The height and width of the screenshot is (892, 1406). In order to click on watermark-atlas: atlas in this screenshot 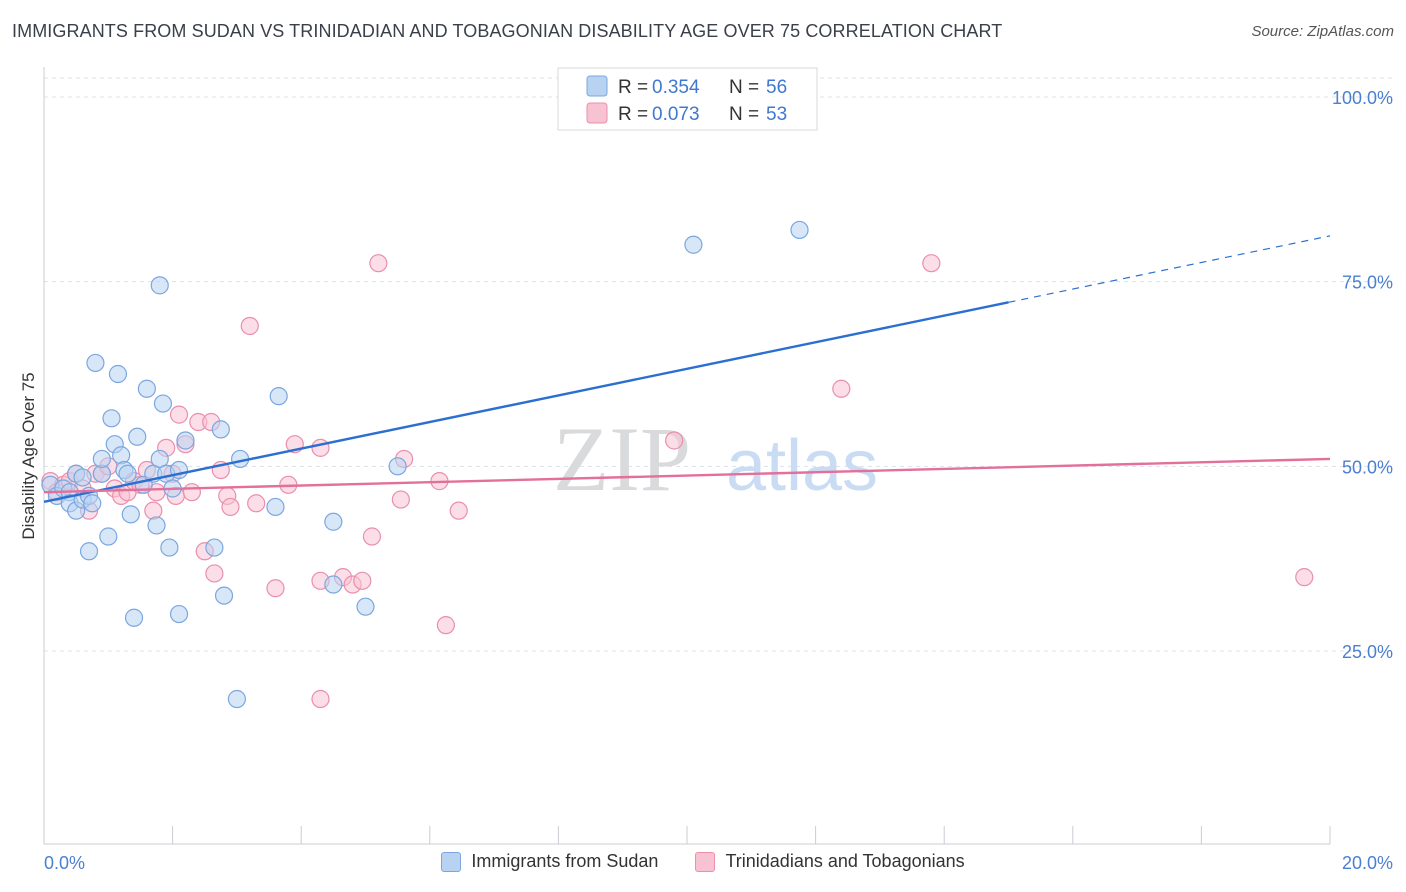, I will do `click(802, 466)`.